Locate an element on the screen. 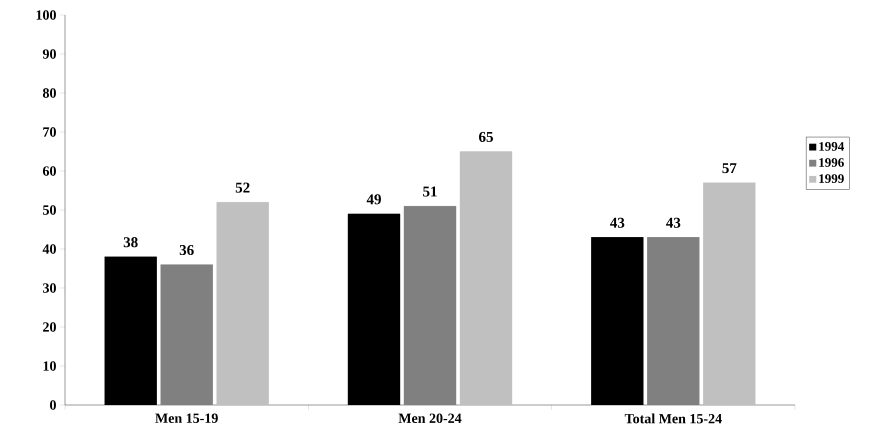 This screenshot has width=877, height=448. y-tick-label: 0 is located at coordinates (53, 405).